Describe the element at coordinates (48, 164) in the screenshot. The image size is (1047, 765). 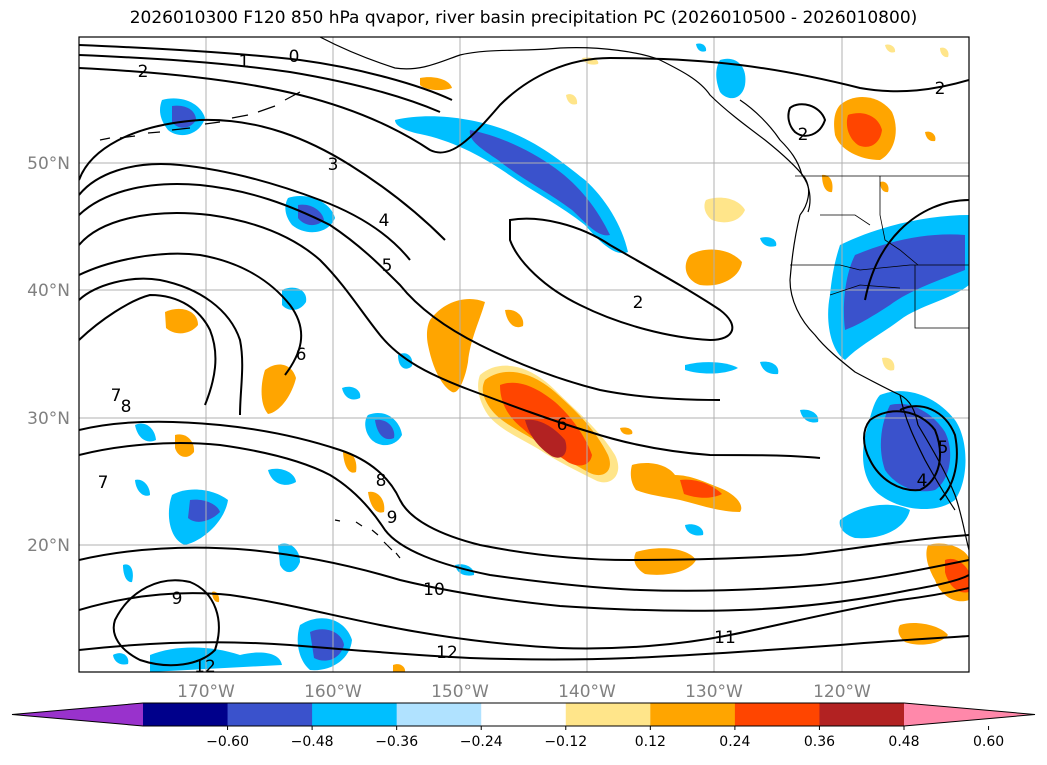
I see `lat-label: 50°N` at that location.